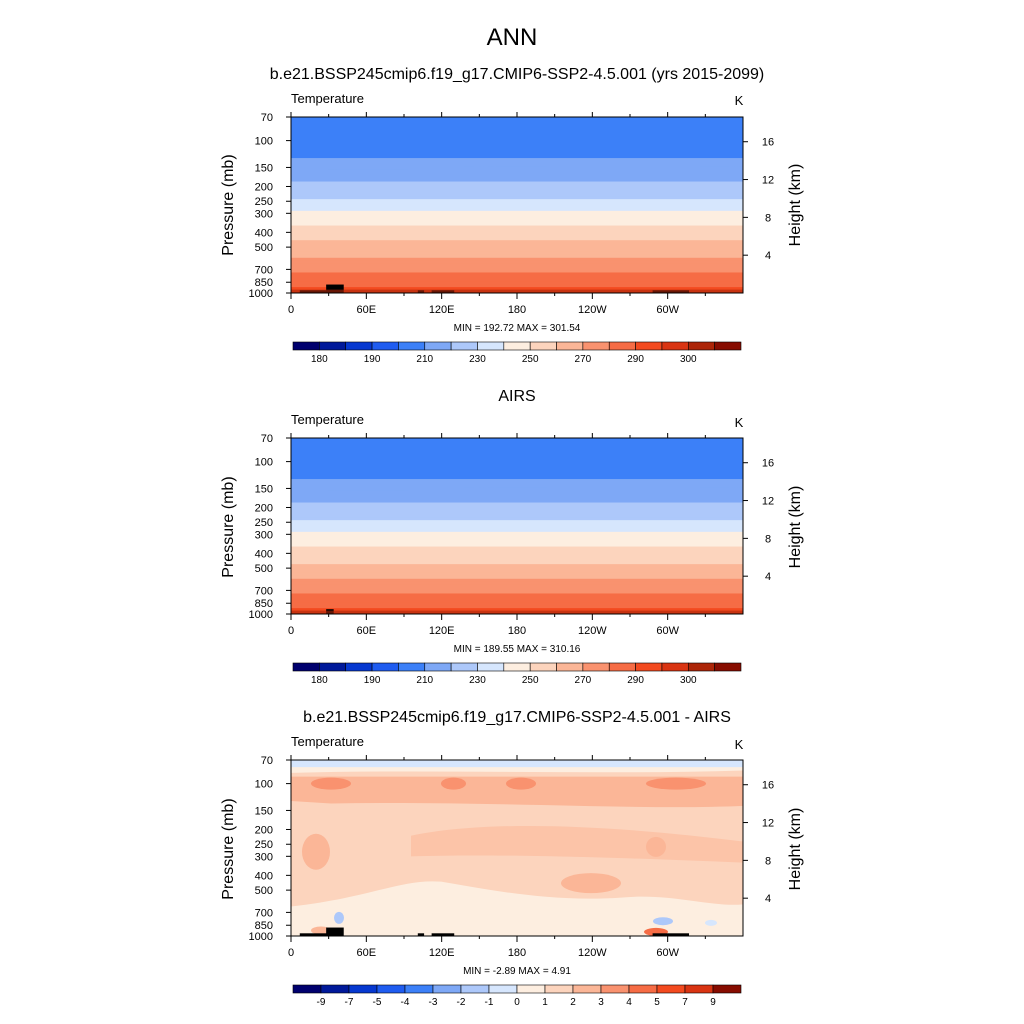  What do you see at coordinates (768, 824) in the screenshot?
I see `y-right-tick-label: 12` at bounding box center [768, 824].